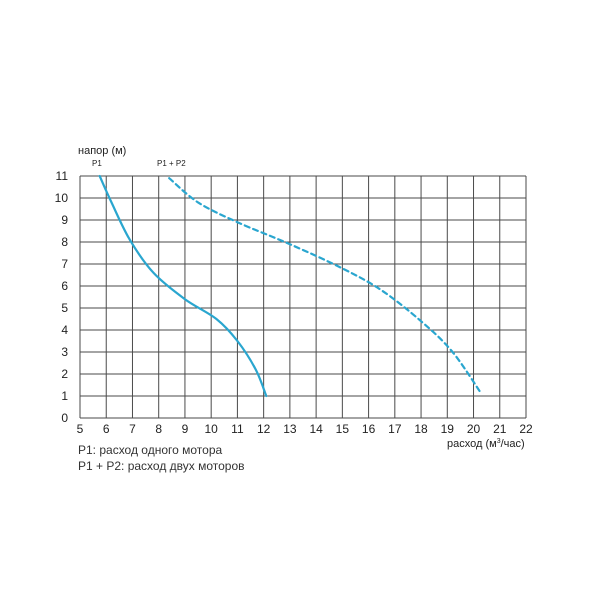 Image resolution: width=594 pixels, height=594 pixels. Describe the element at coordinates (171, 163) in the screenshot. I see `series-label-p1-p2: P1 + P2` at that location.